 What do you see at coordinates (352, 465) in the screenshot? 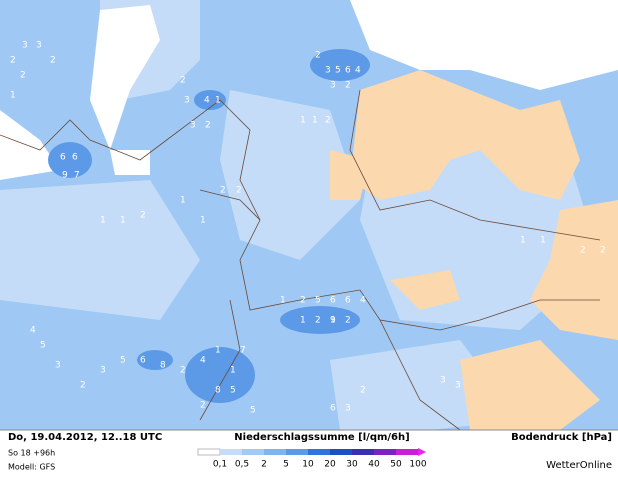
I see `legend-label: 30` at bounding box center [352, 465].